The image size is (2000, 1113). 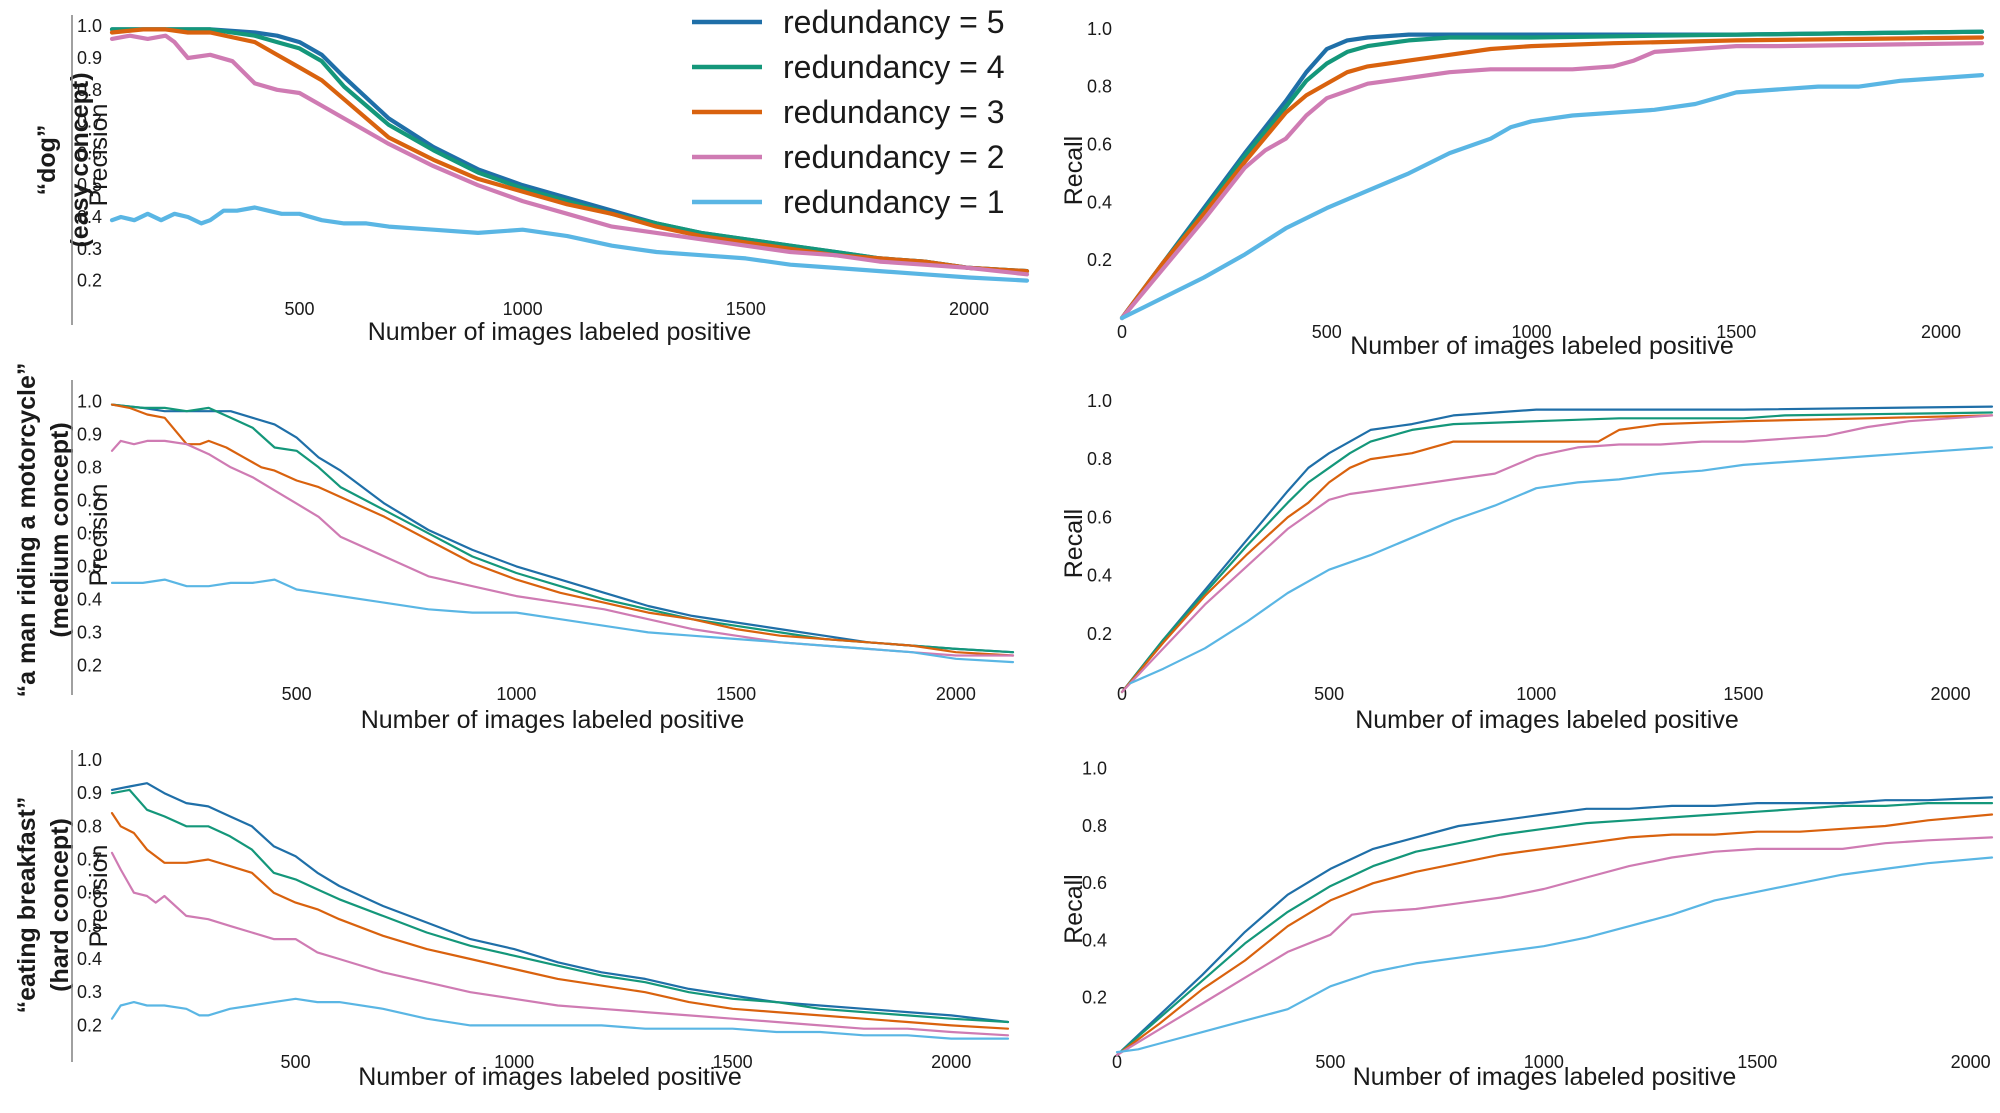 What do you see at coordinates (848, 22) in the screenshot?
I see `legend-entry-redundancy-5: redundancy = 5` at bounding box center [848, 22].